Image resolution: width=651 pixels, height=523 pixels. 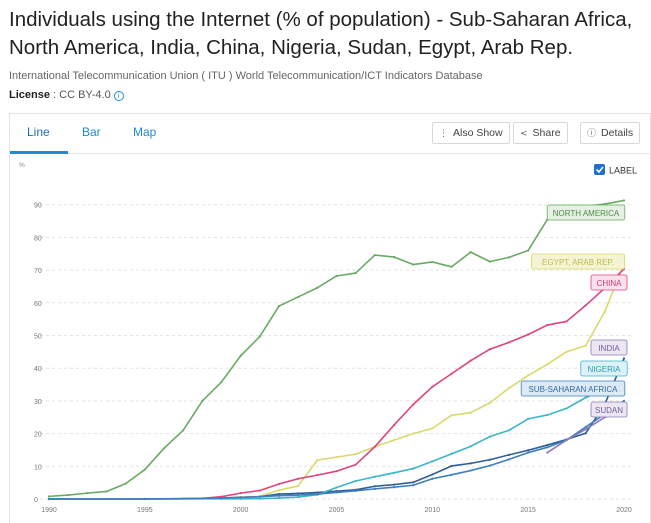 I want to click on also-show-button: ⋮ Also Show, so click(x=471, y=133).